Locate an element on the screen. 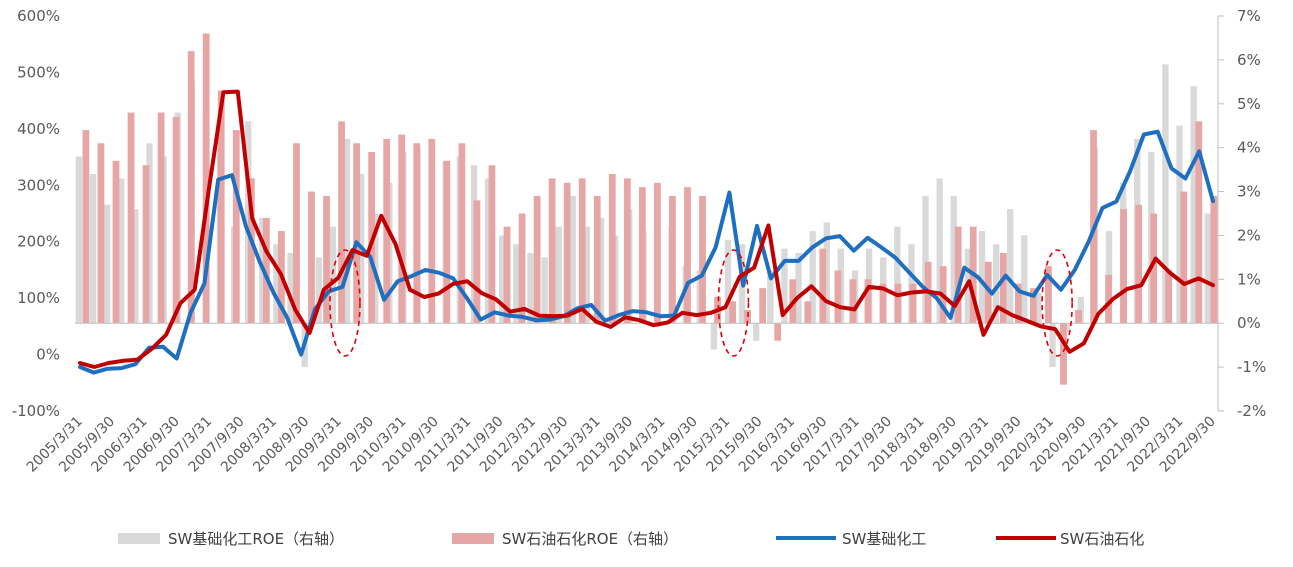  y-right-tick: 1% is located at coordinates (1249, 279).